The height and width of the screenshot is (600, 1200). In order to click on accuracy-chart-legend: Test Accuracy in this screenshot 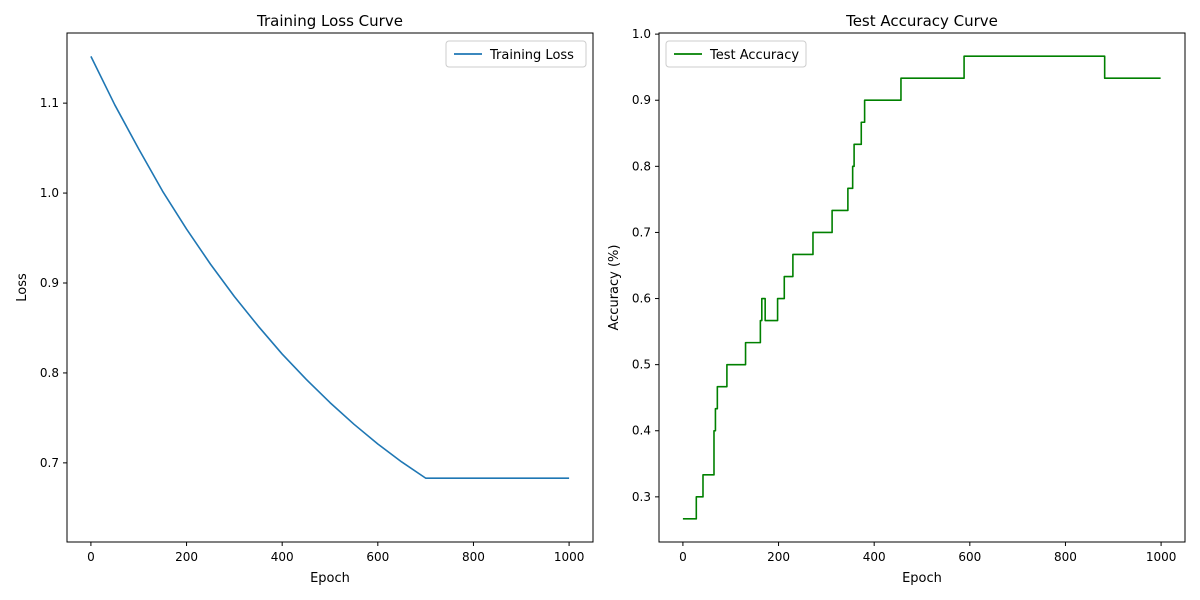, I will do `click(736, 54)`.